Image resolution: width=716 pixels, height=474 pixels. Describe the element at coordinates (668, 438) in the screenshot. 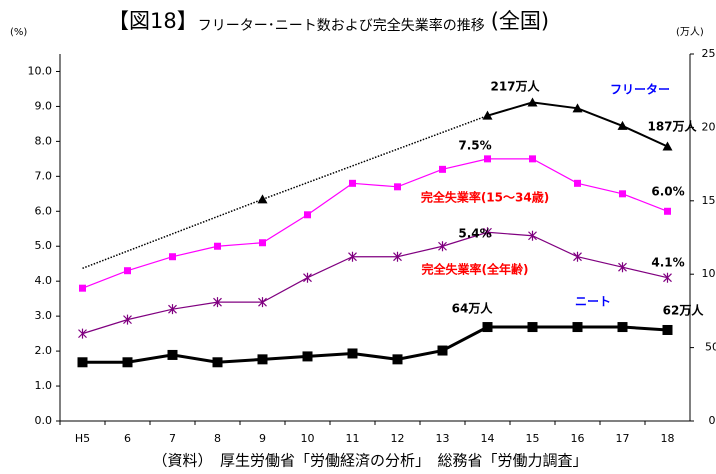

I see `x-tick-label: 18` at that location.